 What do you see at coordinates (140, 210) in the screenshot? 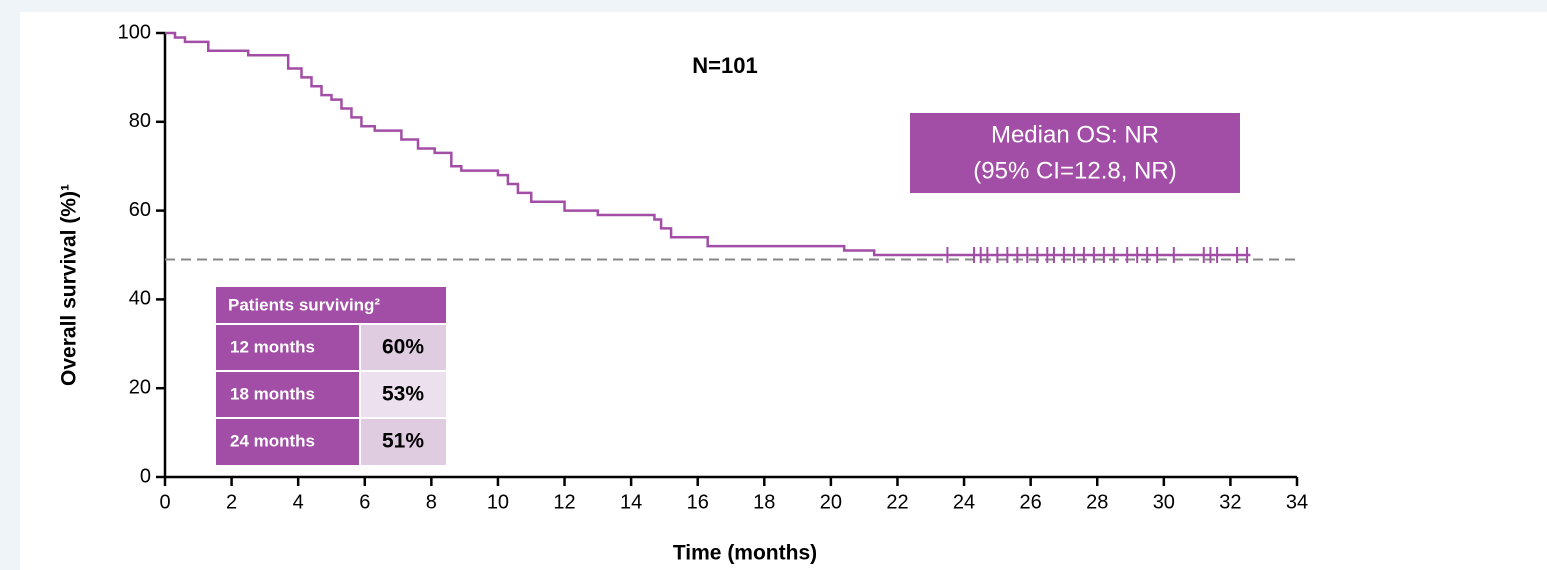
I see `y-tick-label: 60` at bounding box center [140, 210].